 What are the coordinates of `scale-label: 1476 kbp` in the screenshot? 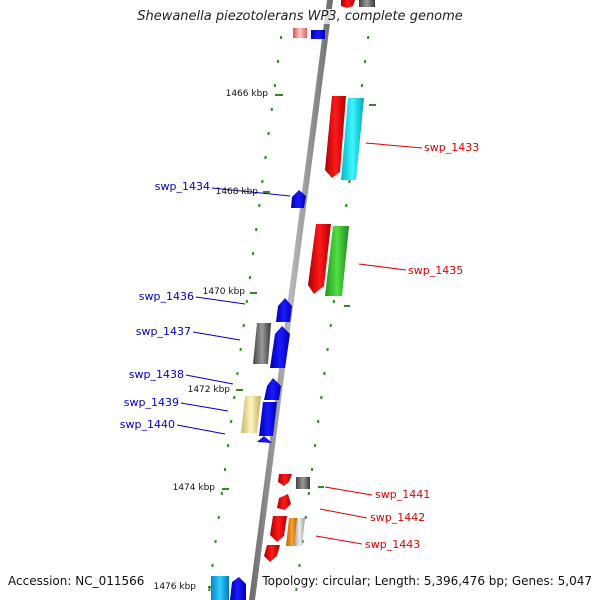 It's located at (175, 587).